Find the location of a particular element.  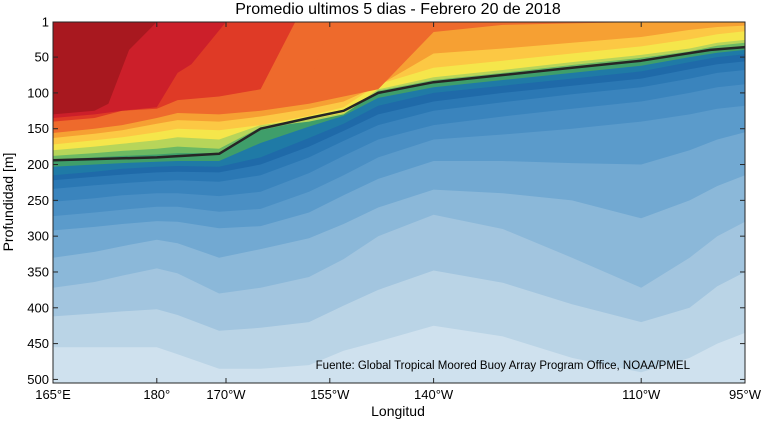

y-tick-label: 250 is located at coordinates (38, 200).